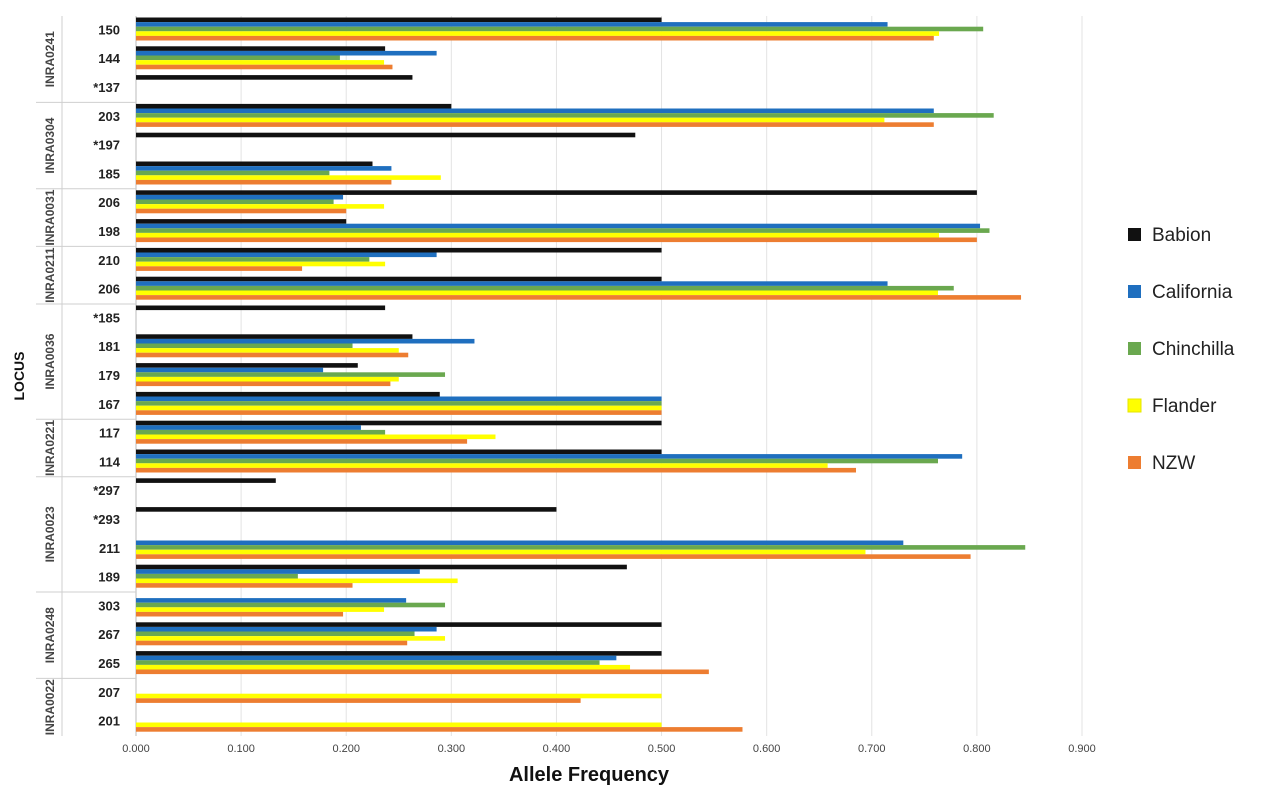 The width and height of the screenshot is (1287, 789). What do you see at coordinates (50, 534) in the screenshot?
I see `locus-label: INRA0023` at bounding box center [50, 534].